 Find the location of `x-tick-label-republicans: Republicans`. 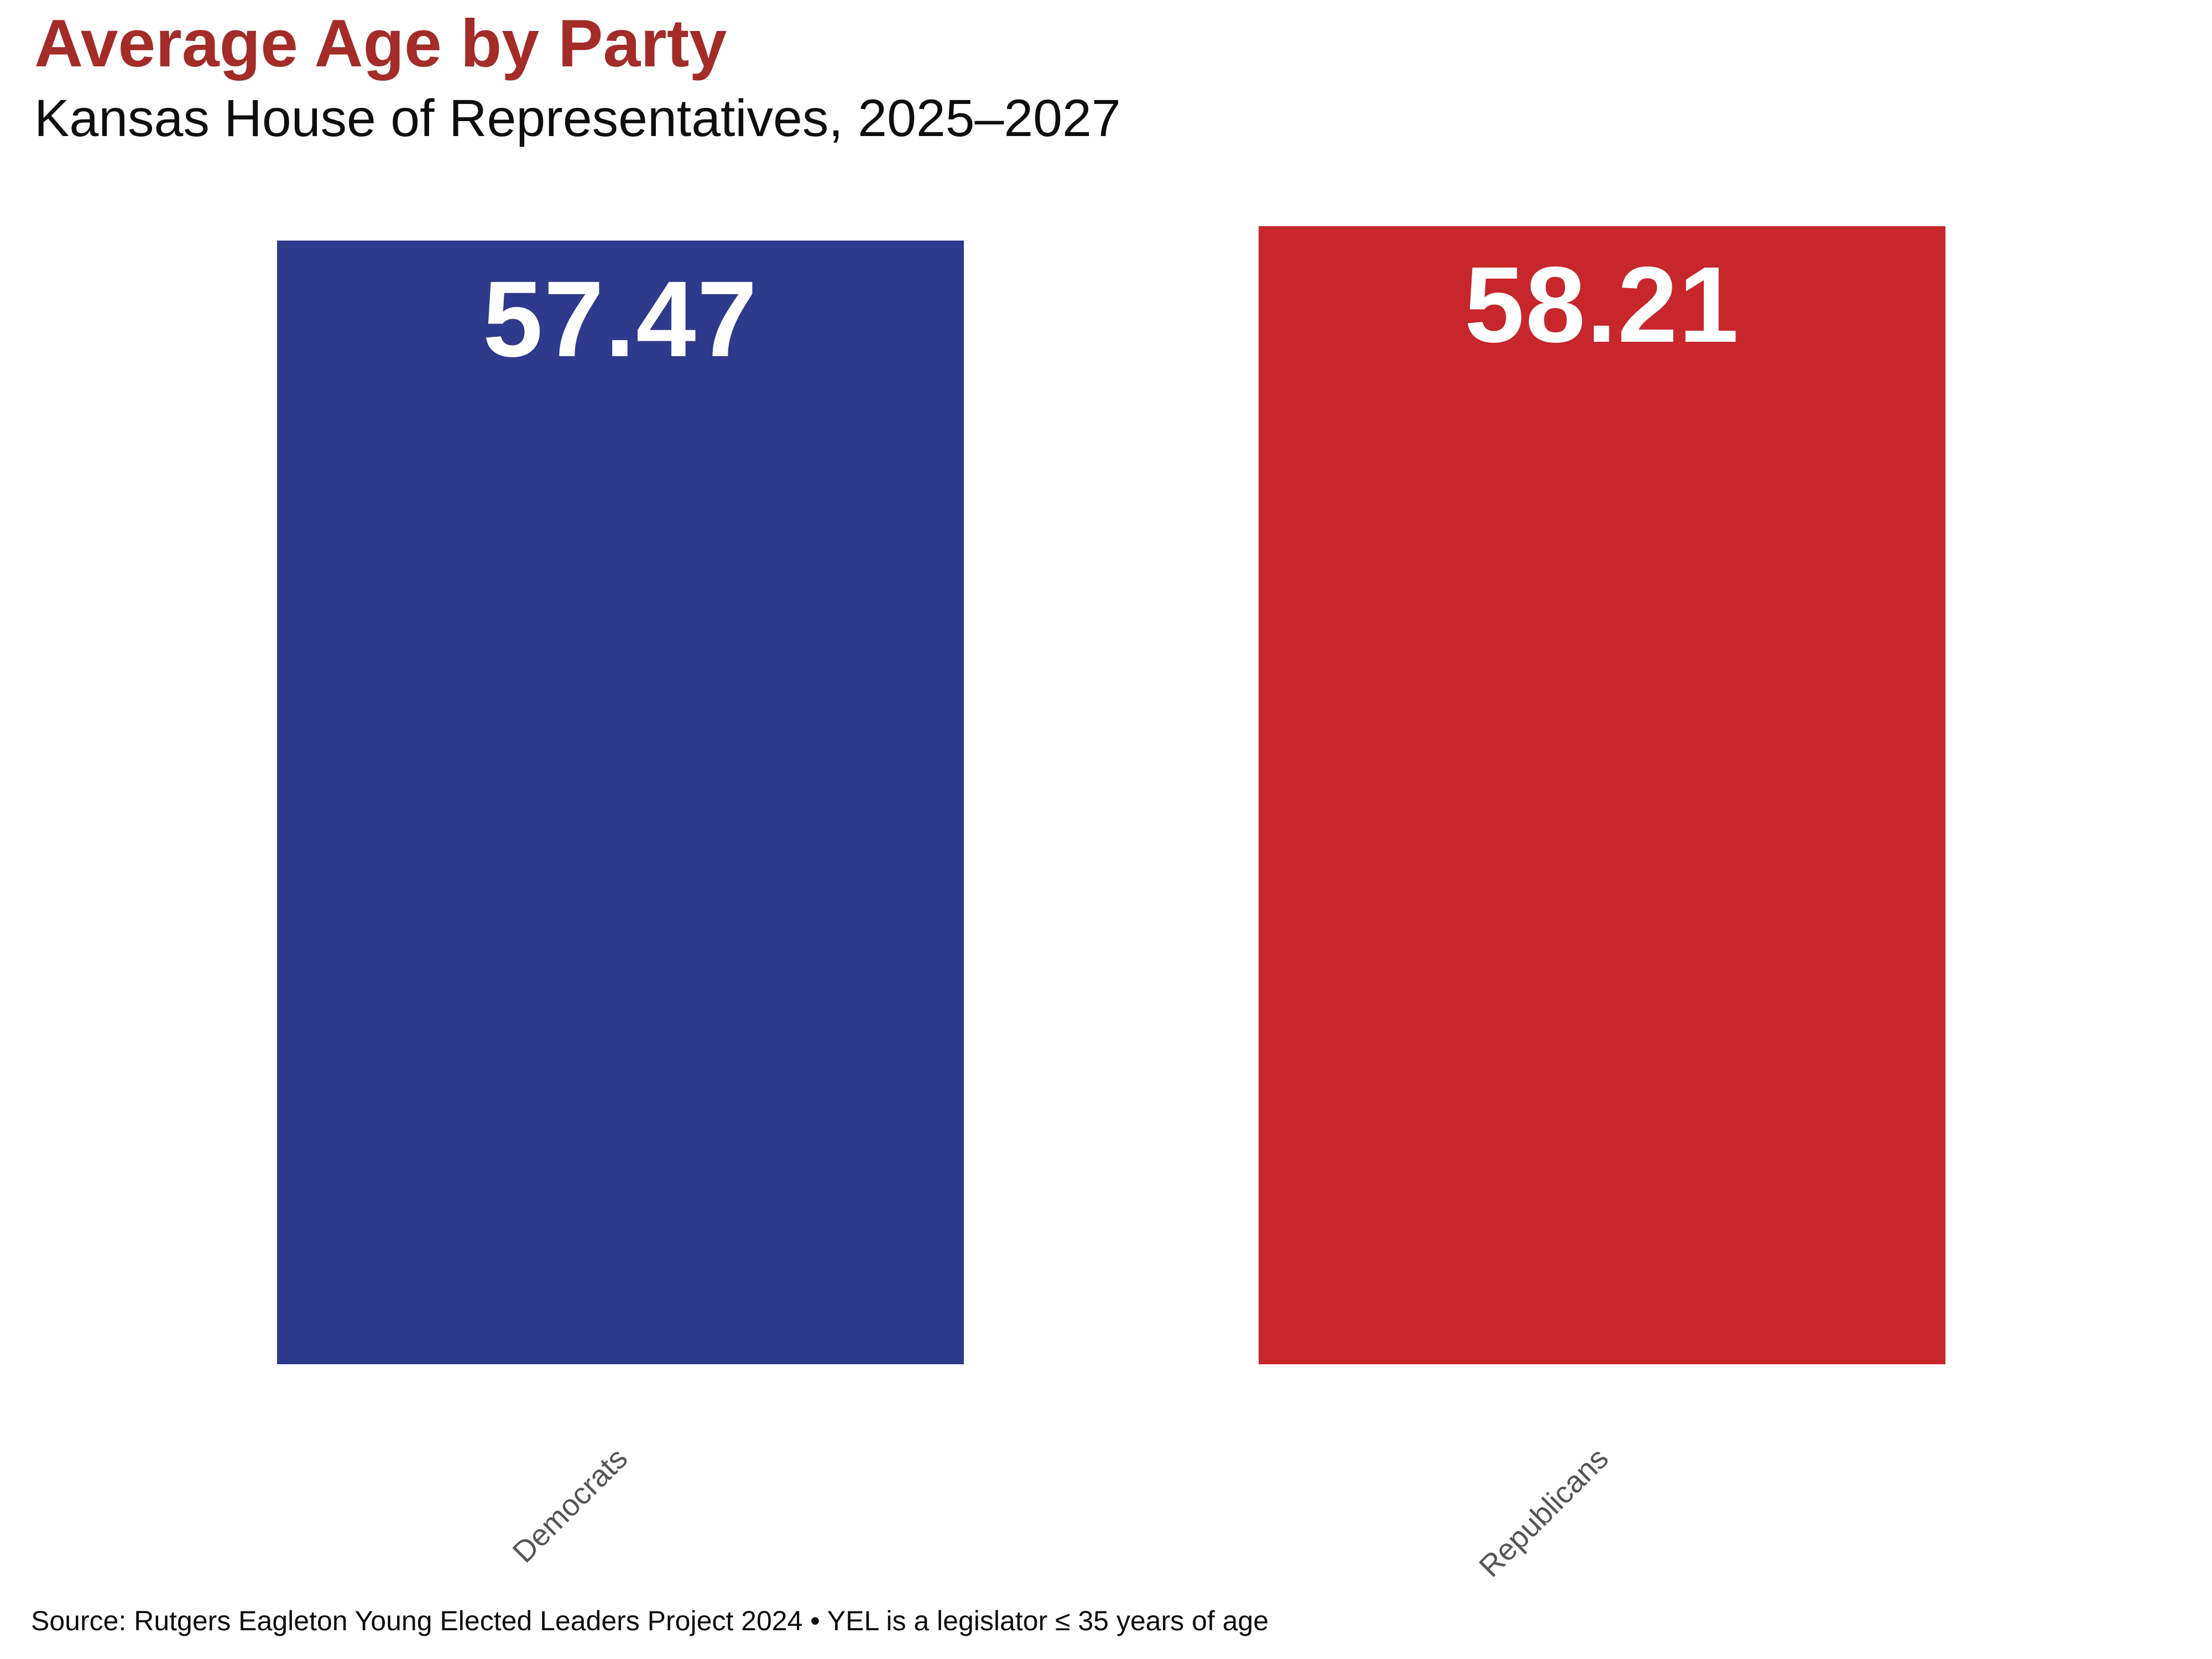

x-tick-label-republicans: Republicans is located at coordinates (1544, 1513).